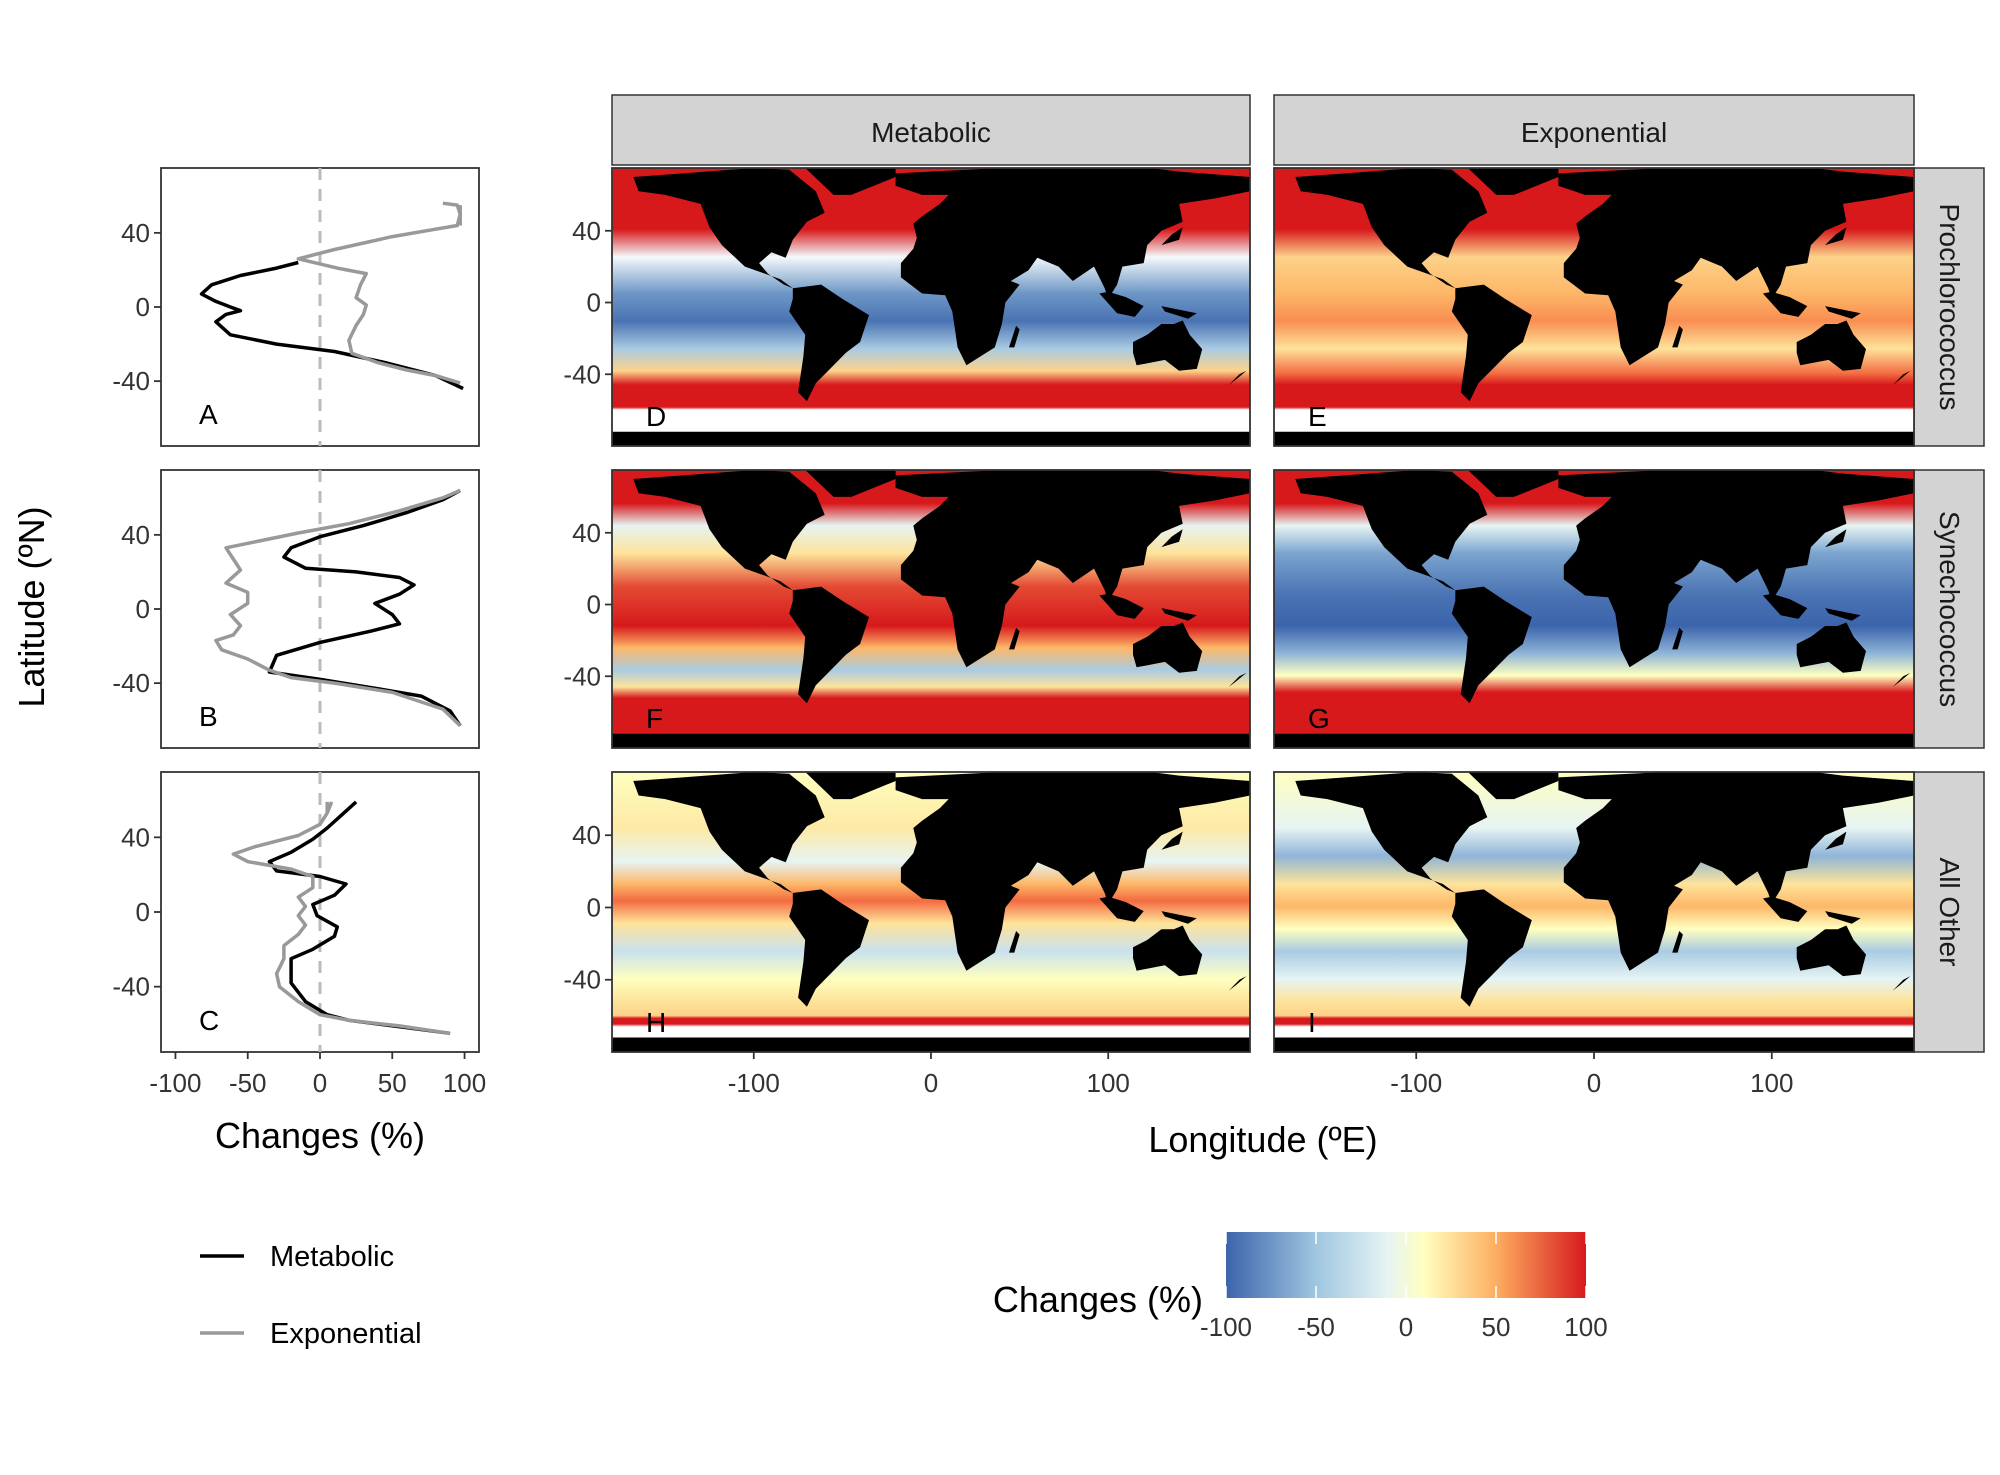  Describe the element at coordinates (209, 1020) in the screenshot. I see `panel-tag: C` at that location.